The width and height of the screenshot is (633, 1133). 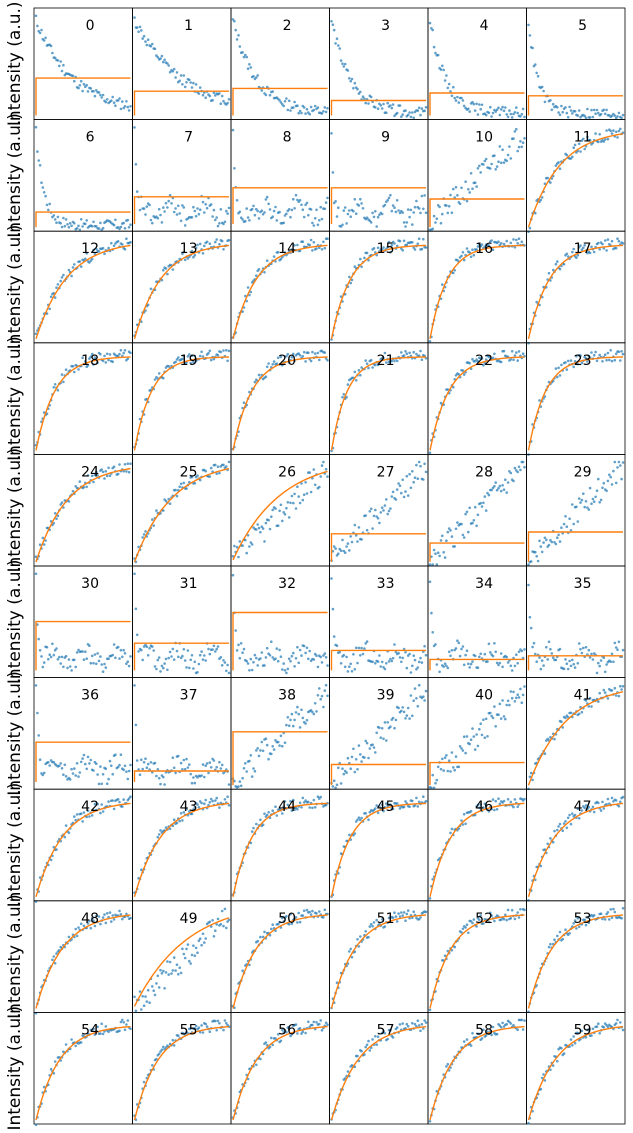 What do you see at coordinates (477, 287) in the screenshot?
I see `panel-16: 16` at bounding box center [477, 287].